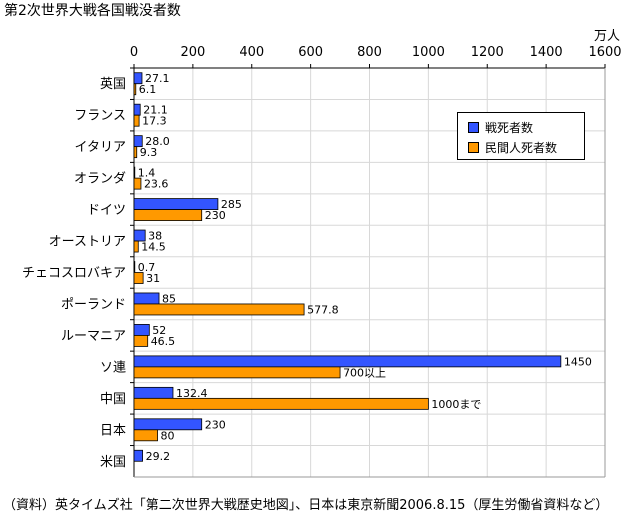 The image size is (640, 517). I want to click on legend-item-military: 戦死者数, so click(500, 127).